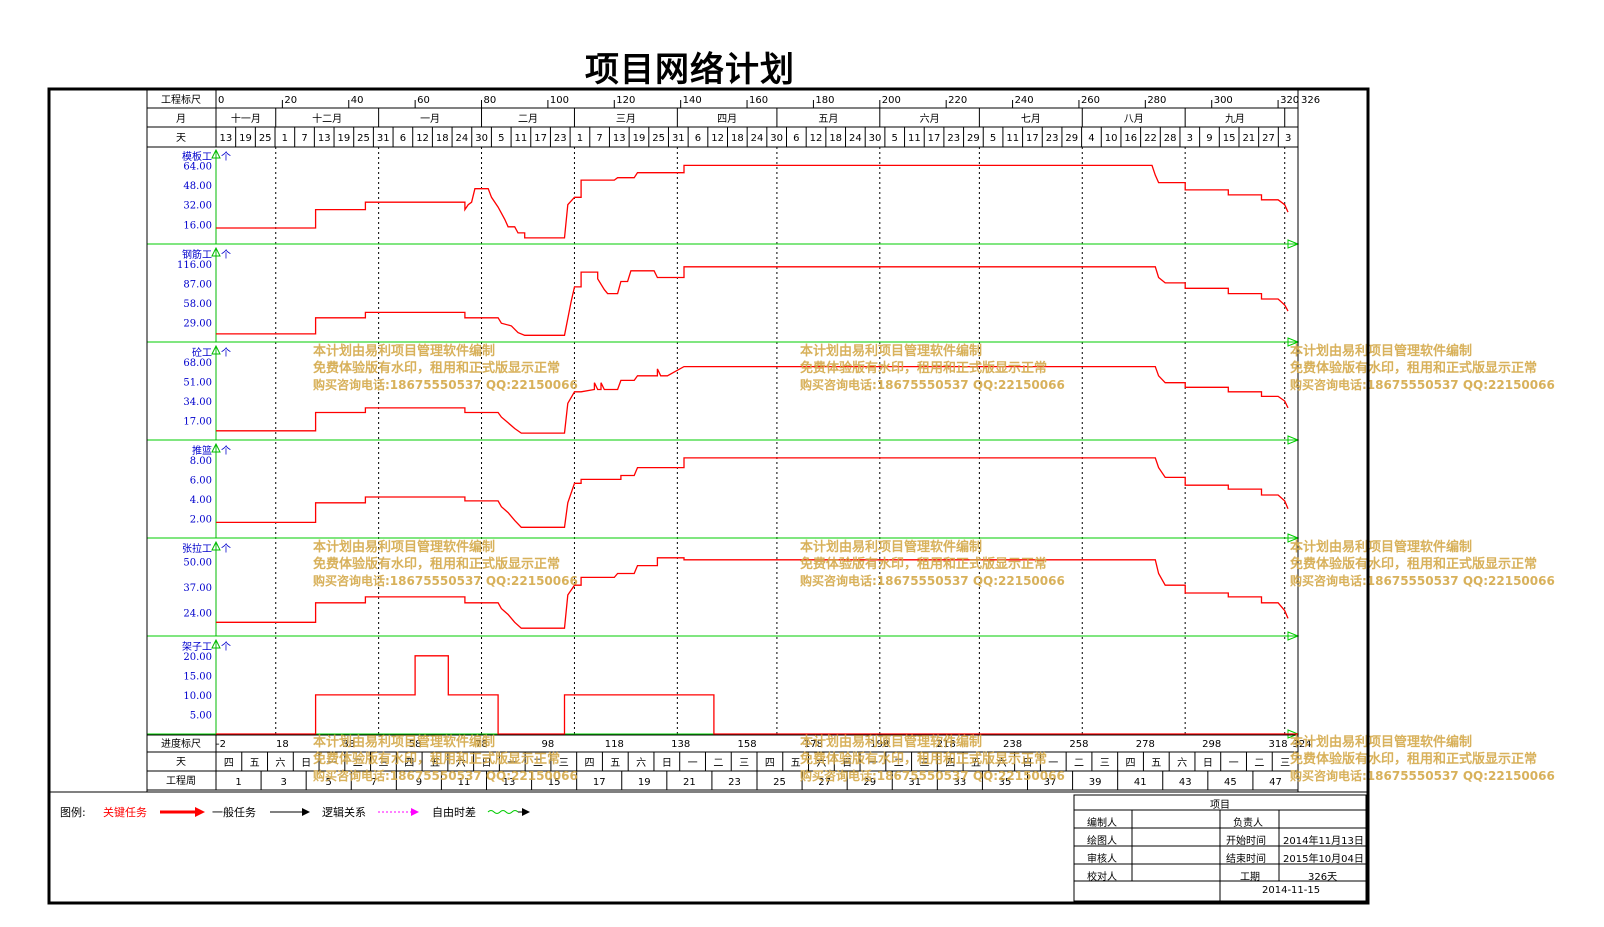  Describe the element at coordinates (914, 138) in the screenshot. I see `day-label: 11` at that location.